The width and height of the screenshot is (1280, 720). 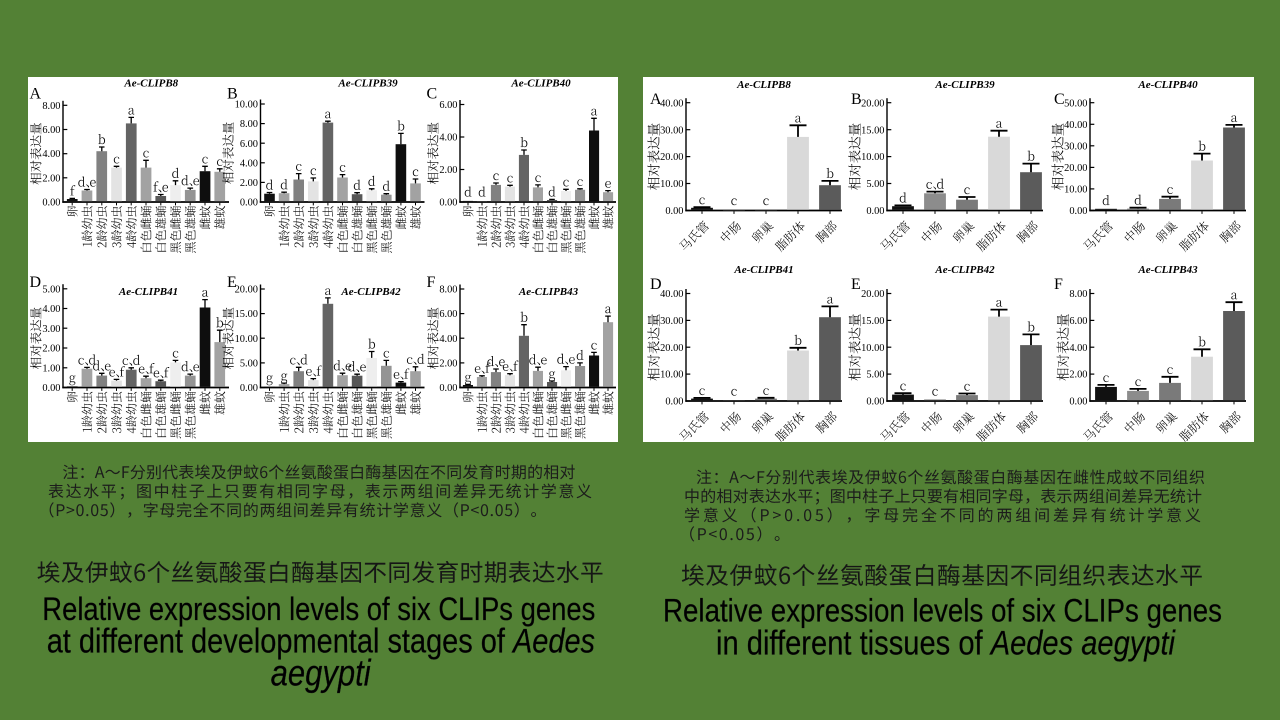 What do you see at coordinates (321, 673) in the screenshot?
I see `svg-text: aegypti` at bounding box center [321, 673].